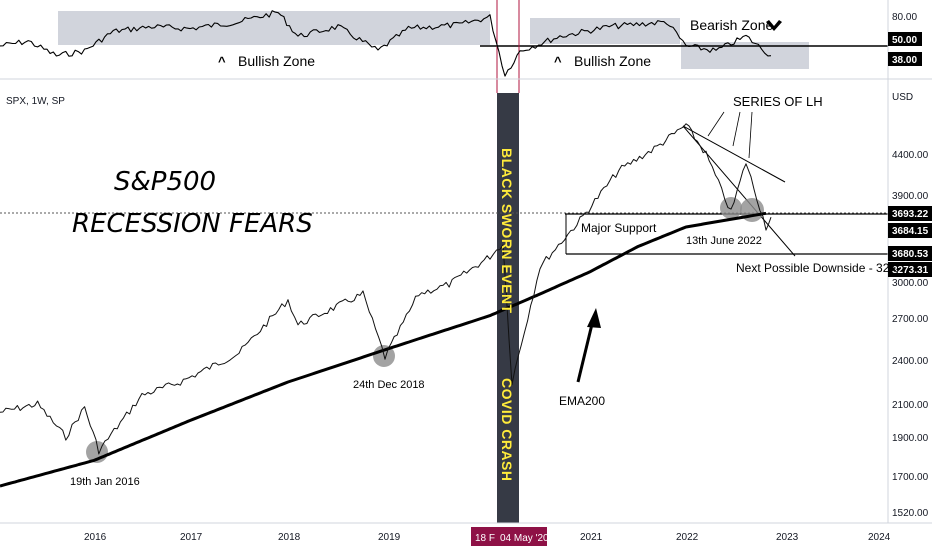 The image size is (932, 550). Describe the element at coordinates (612, 61) in the screenshot. I see `bullish-zone-label-2: Bullish Zone` at that location.